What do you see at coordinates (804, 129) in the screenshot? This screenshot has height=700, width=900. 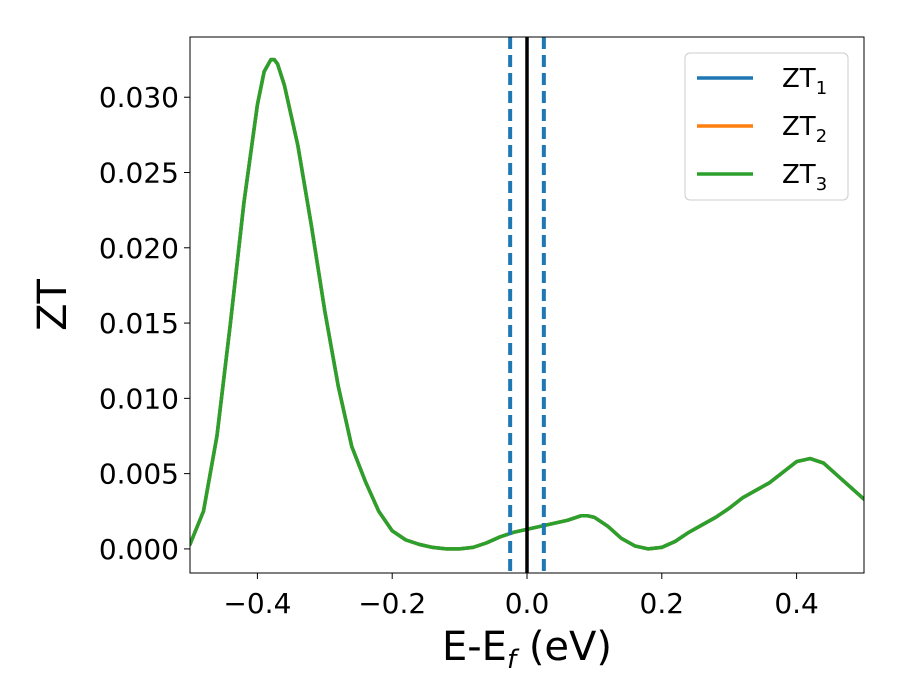 I see `legend-label-zt2: ZT2` at bounding box center [804, 129].